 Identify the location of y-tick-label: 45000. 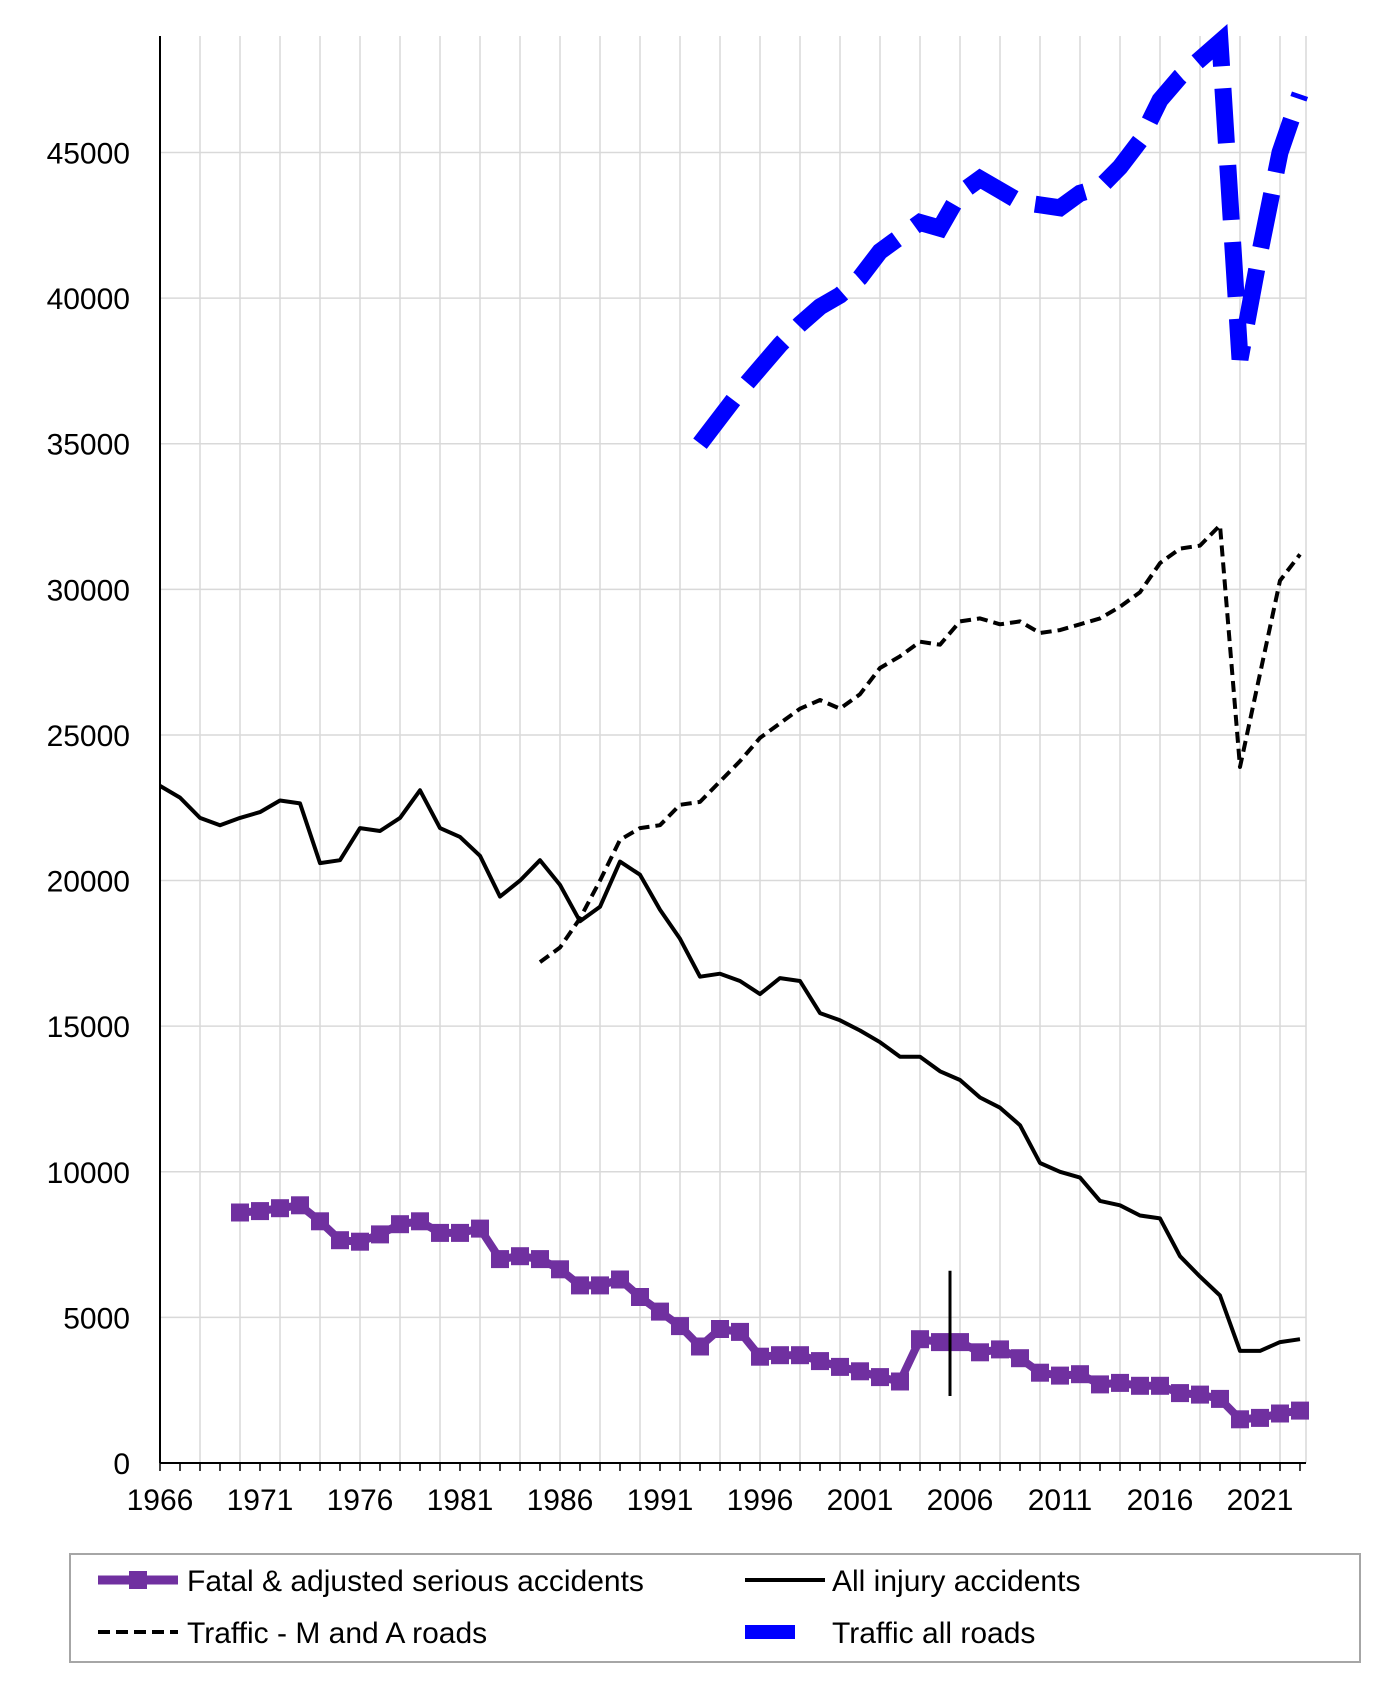
(88, 153).